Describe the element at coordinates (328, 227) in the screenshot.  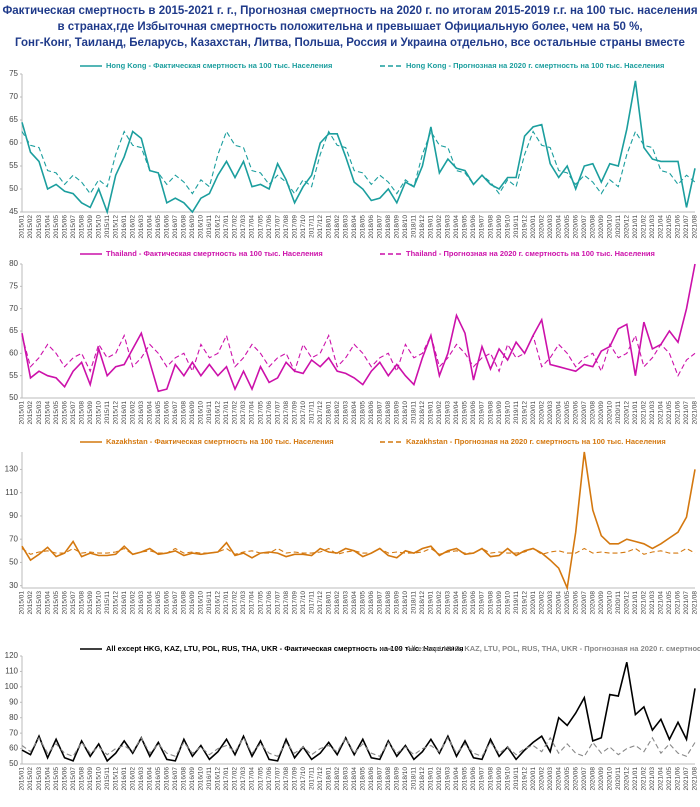
I see `x-tick-label: 2018/01` at that location.